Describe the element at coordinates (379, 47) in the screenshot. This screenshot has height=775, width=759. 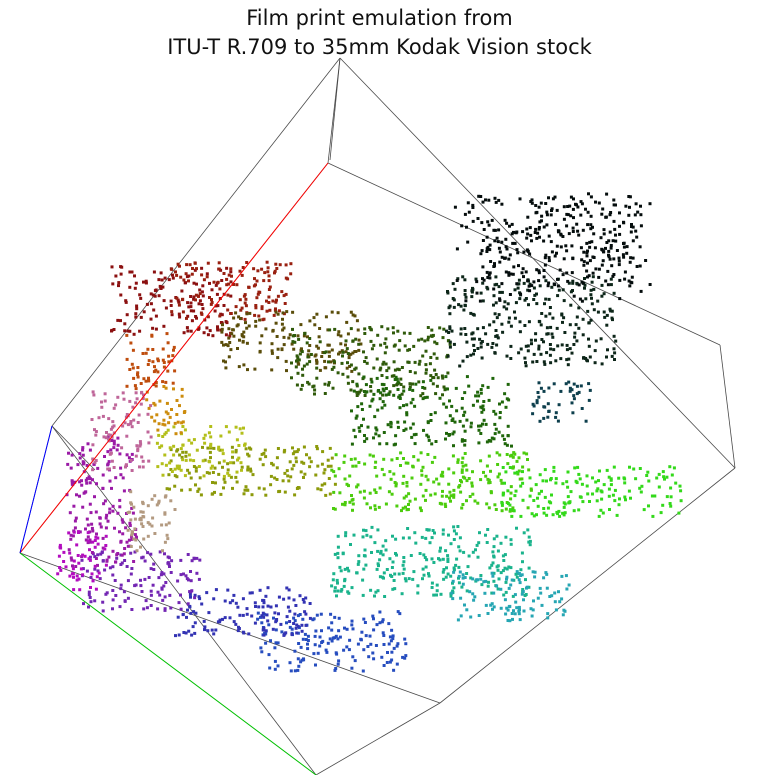
I see `chart-title-line-2: ITU-T R.709 to 35mm Kodak Vision stock` at that location.